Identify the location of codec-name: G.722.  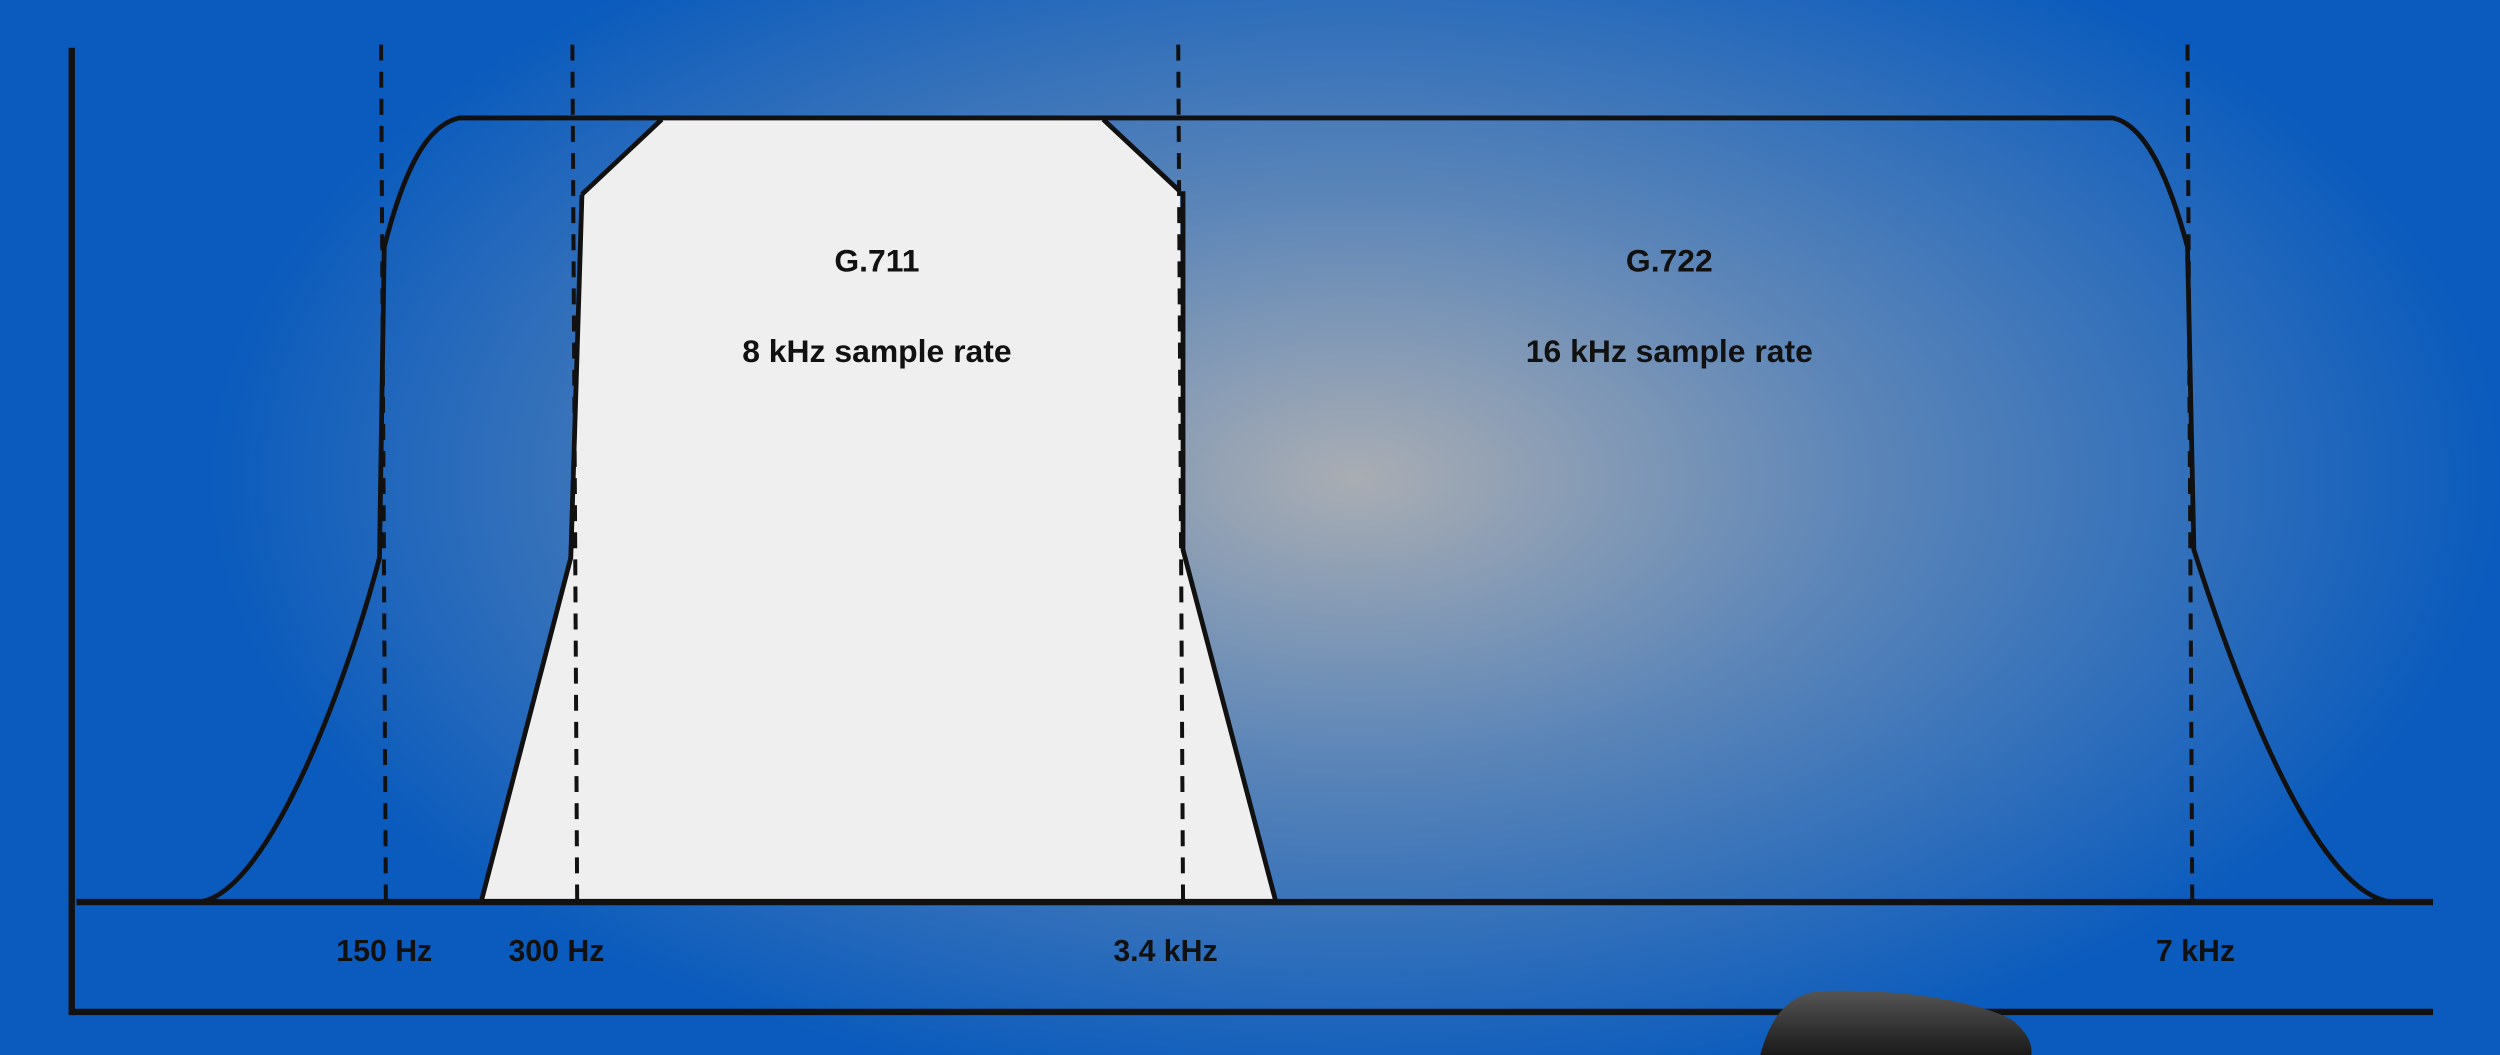
(1669, 260).